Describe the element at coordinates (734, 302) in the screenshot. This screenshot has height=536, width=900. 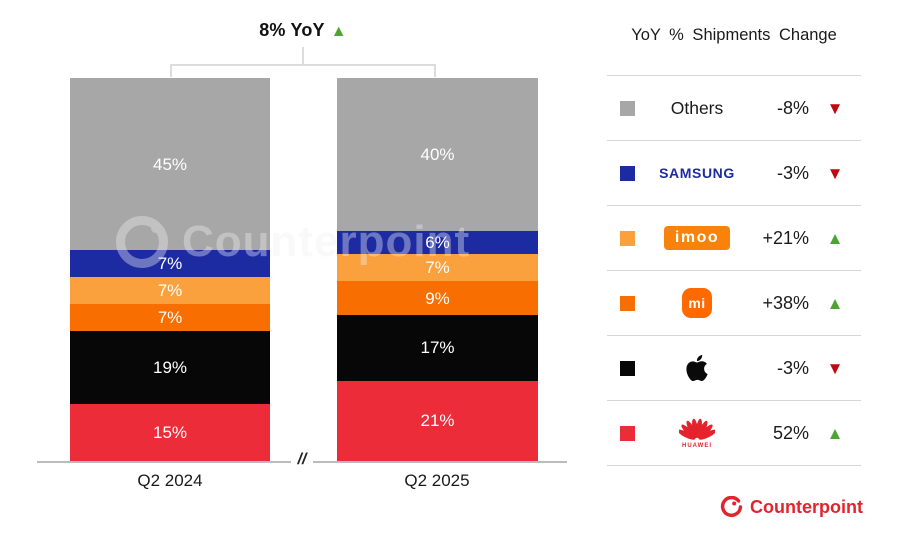
I see `legend-row-xiaomi: mi +38% ▲` at that location.